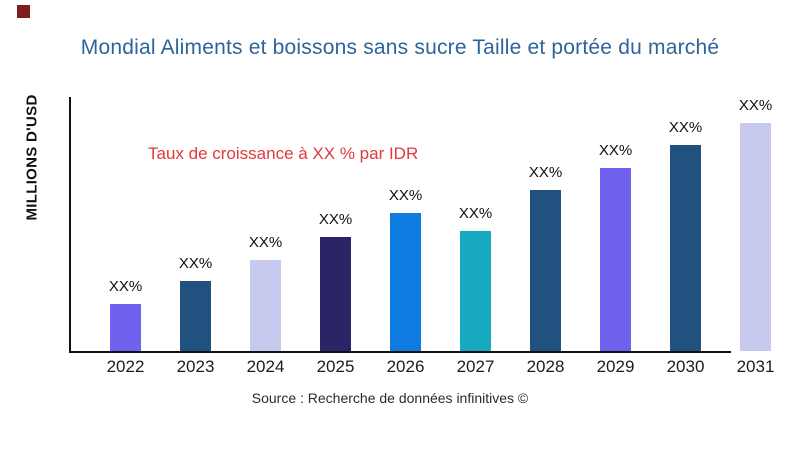 Image resolution: width=800 pixels, height=450 pixels. What do you see at coordinates (475, 291) in the screenshot?
I see `bar-2027` at bounding box center [475, 291].